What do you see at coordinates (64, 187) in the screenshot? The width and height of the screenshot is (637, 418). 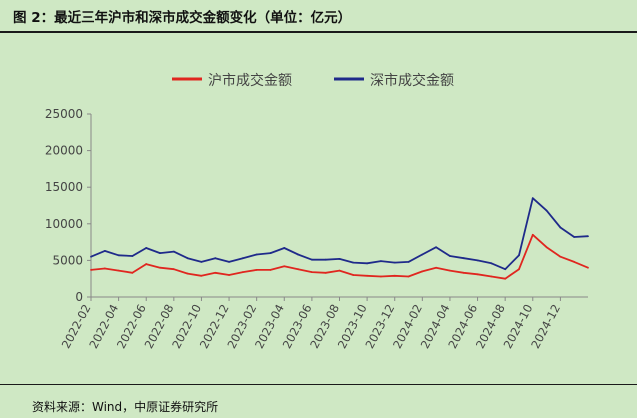 I see `y-tick-label: 15000` at bounding box center [64, 187].